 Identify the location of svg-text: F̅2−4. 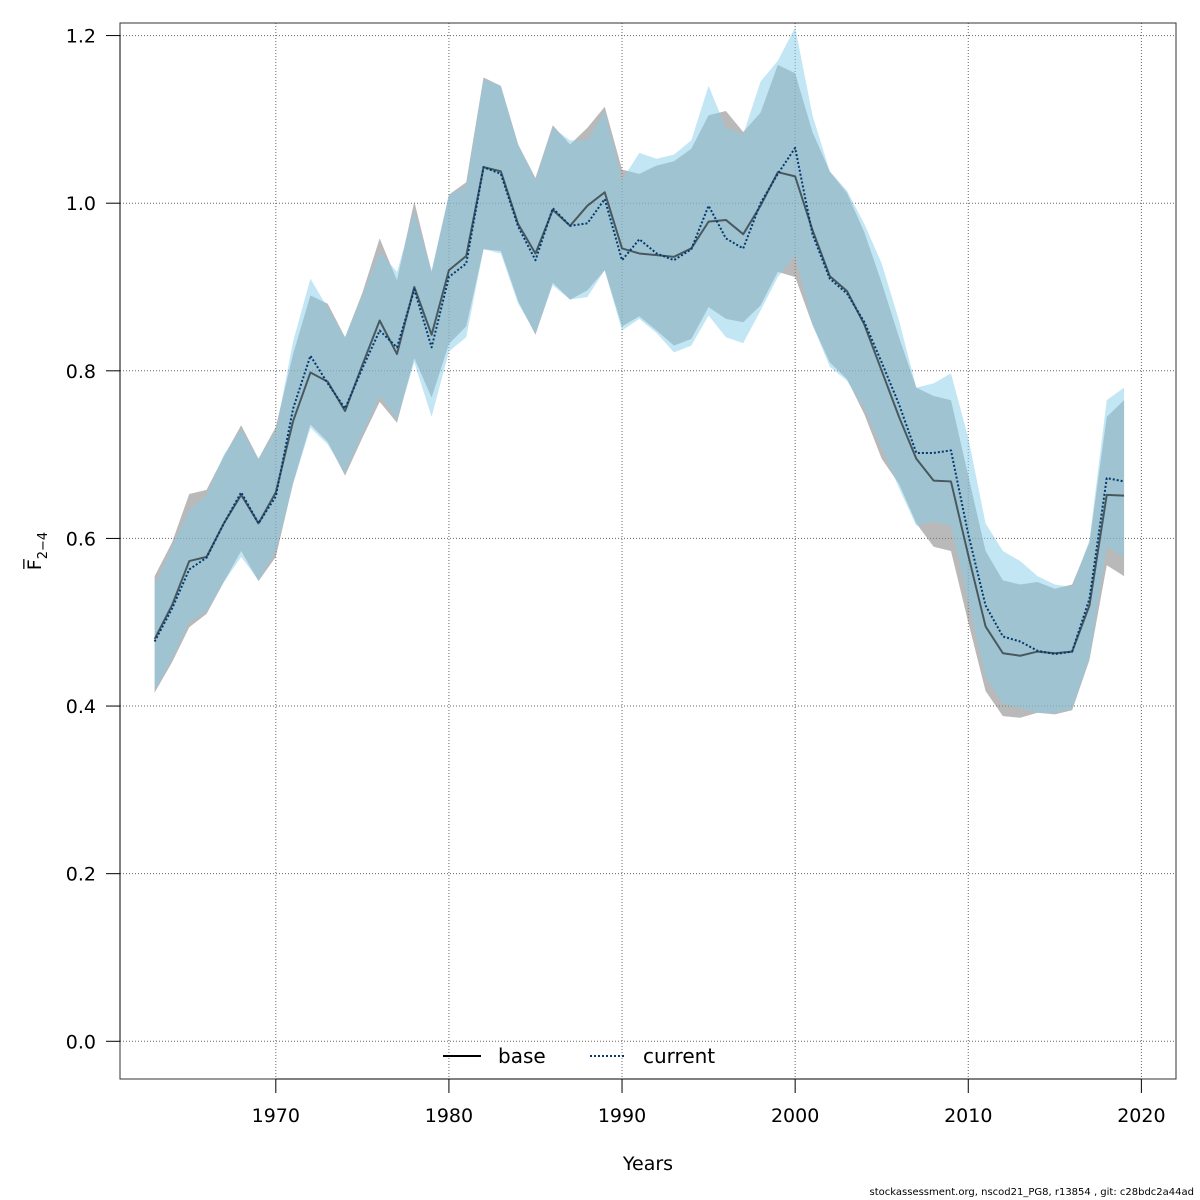
(36, 551).